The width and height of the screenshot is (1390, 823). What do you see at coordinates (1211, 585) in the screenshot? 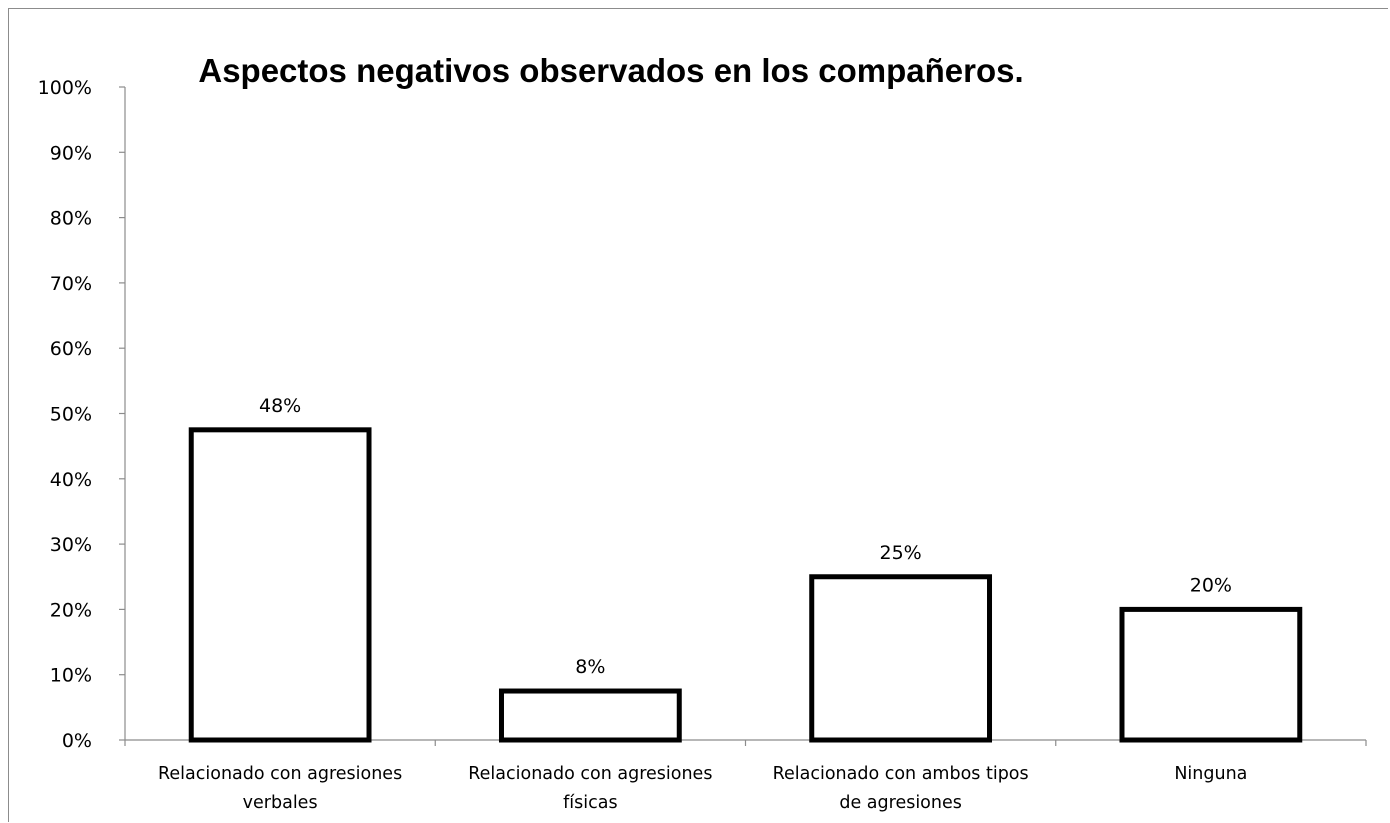
I see `data-label: 20%` at bounding box center [1211, 585].